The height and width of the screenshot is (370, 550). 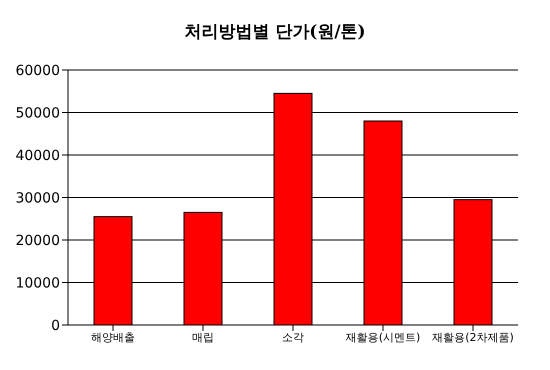 I want to click on x-tick-label: 재활용(2차제품), so click(x=473, y=337).